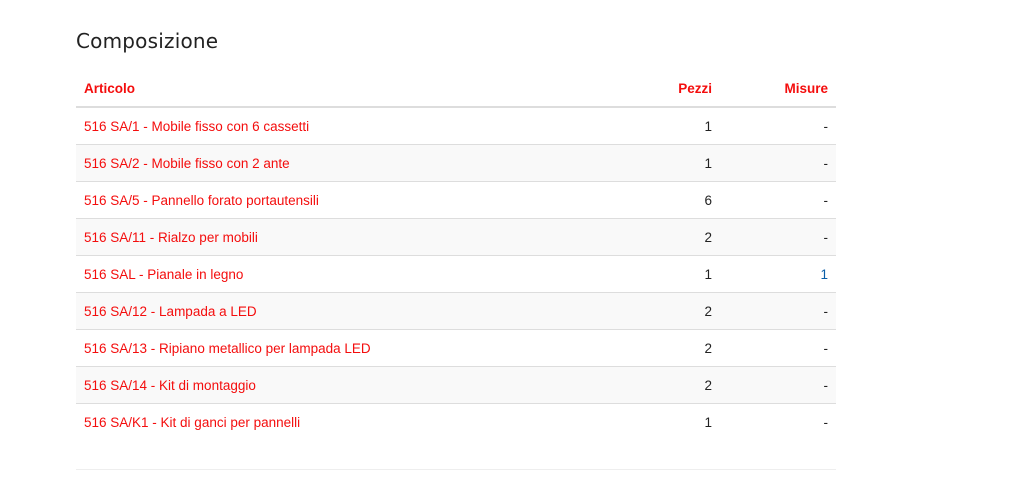  I want to click on table-header: Articolo Pezzi Misure, so click(456, 89).